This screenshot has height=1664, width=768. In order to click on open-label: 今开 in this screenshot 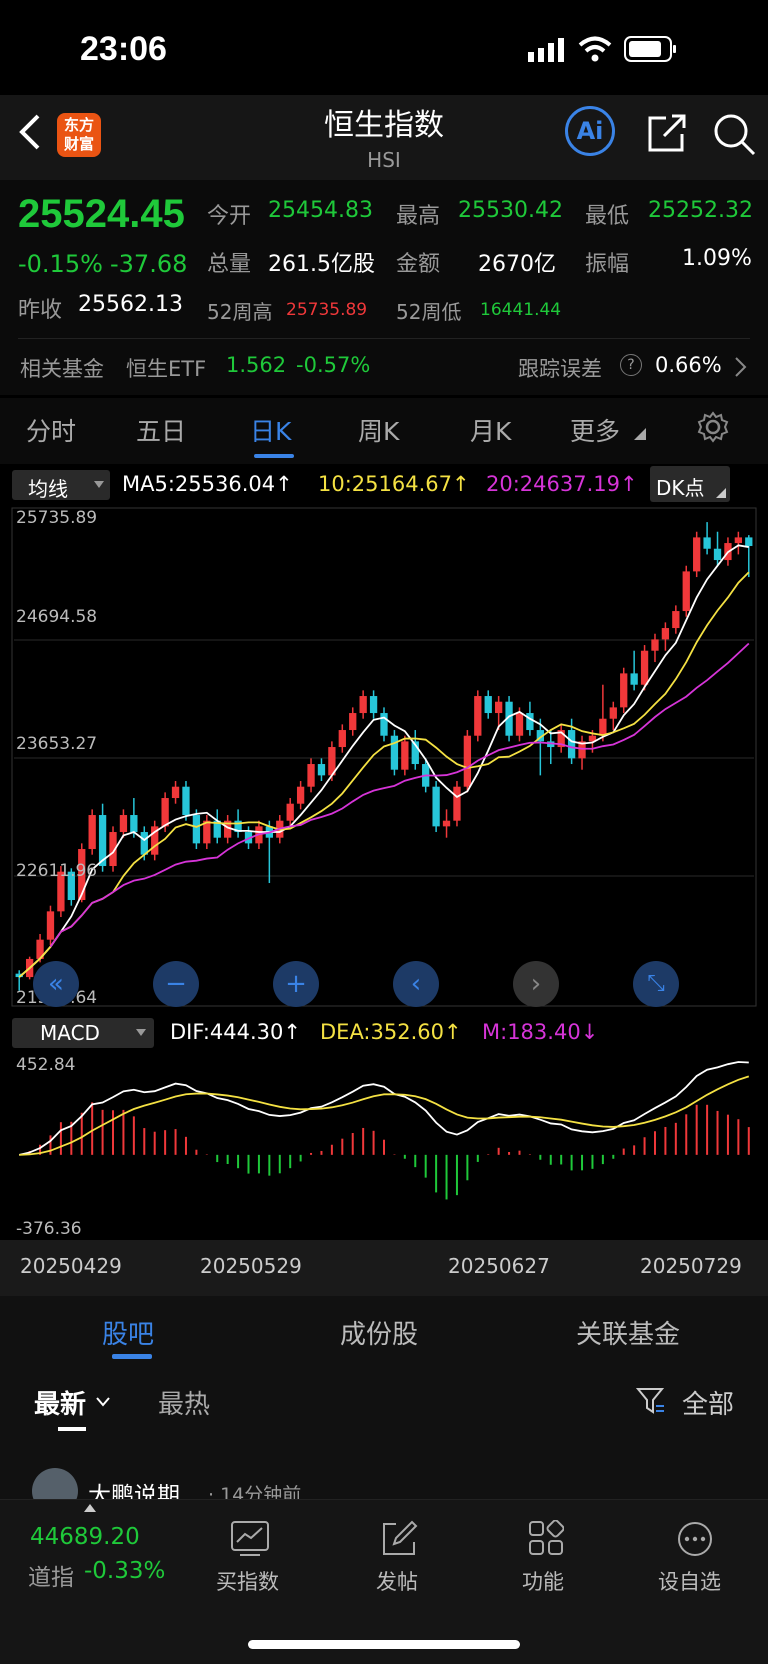, I will do `click(229, 216)`.